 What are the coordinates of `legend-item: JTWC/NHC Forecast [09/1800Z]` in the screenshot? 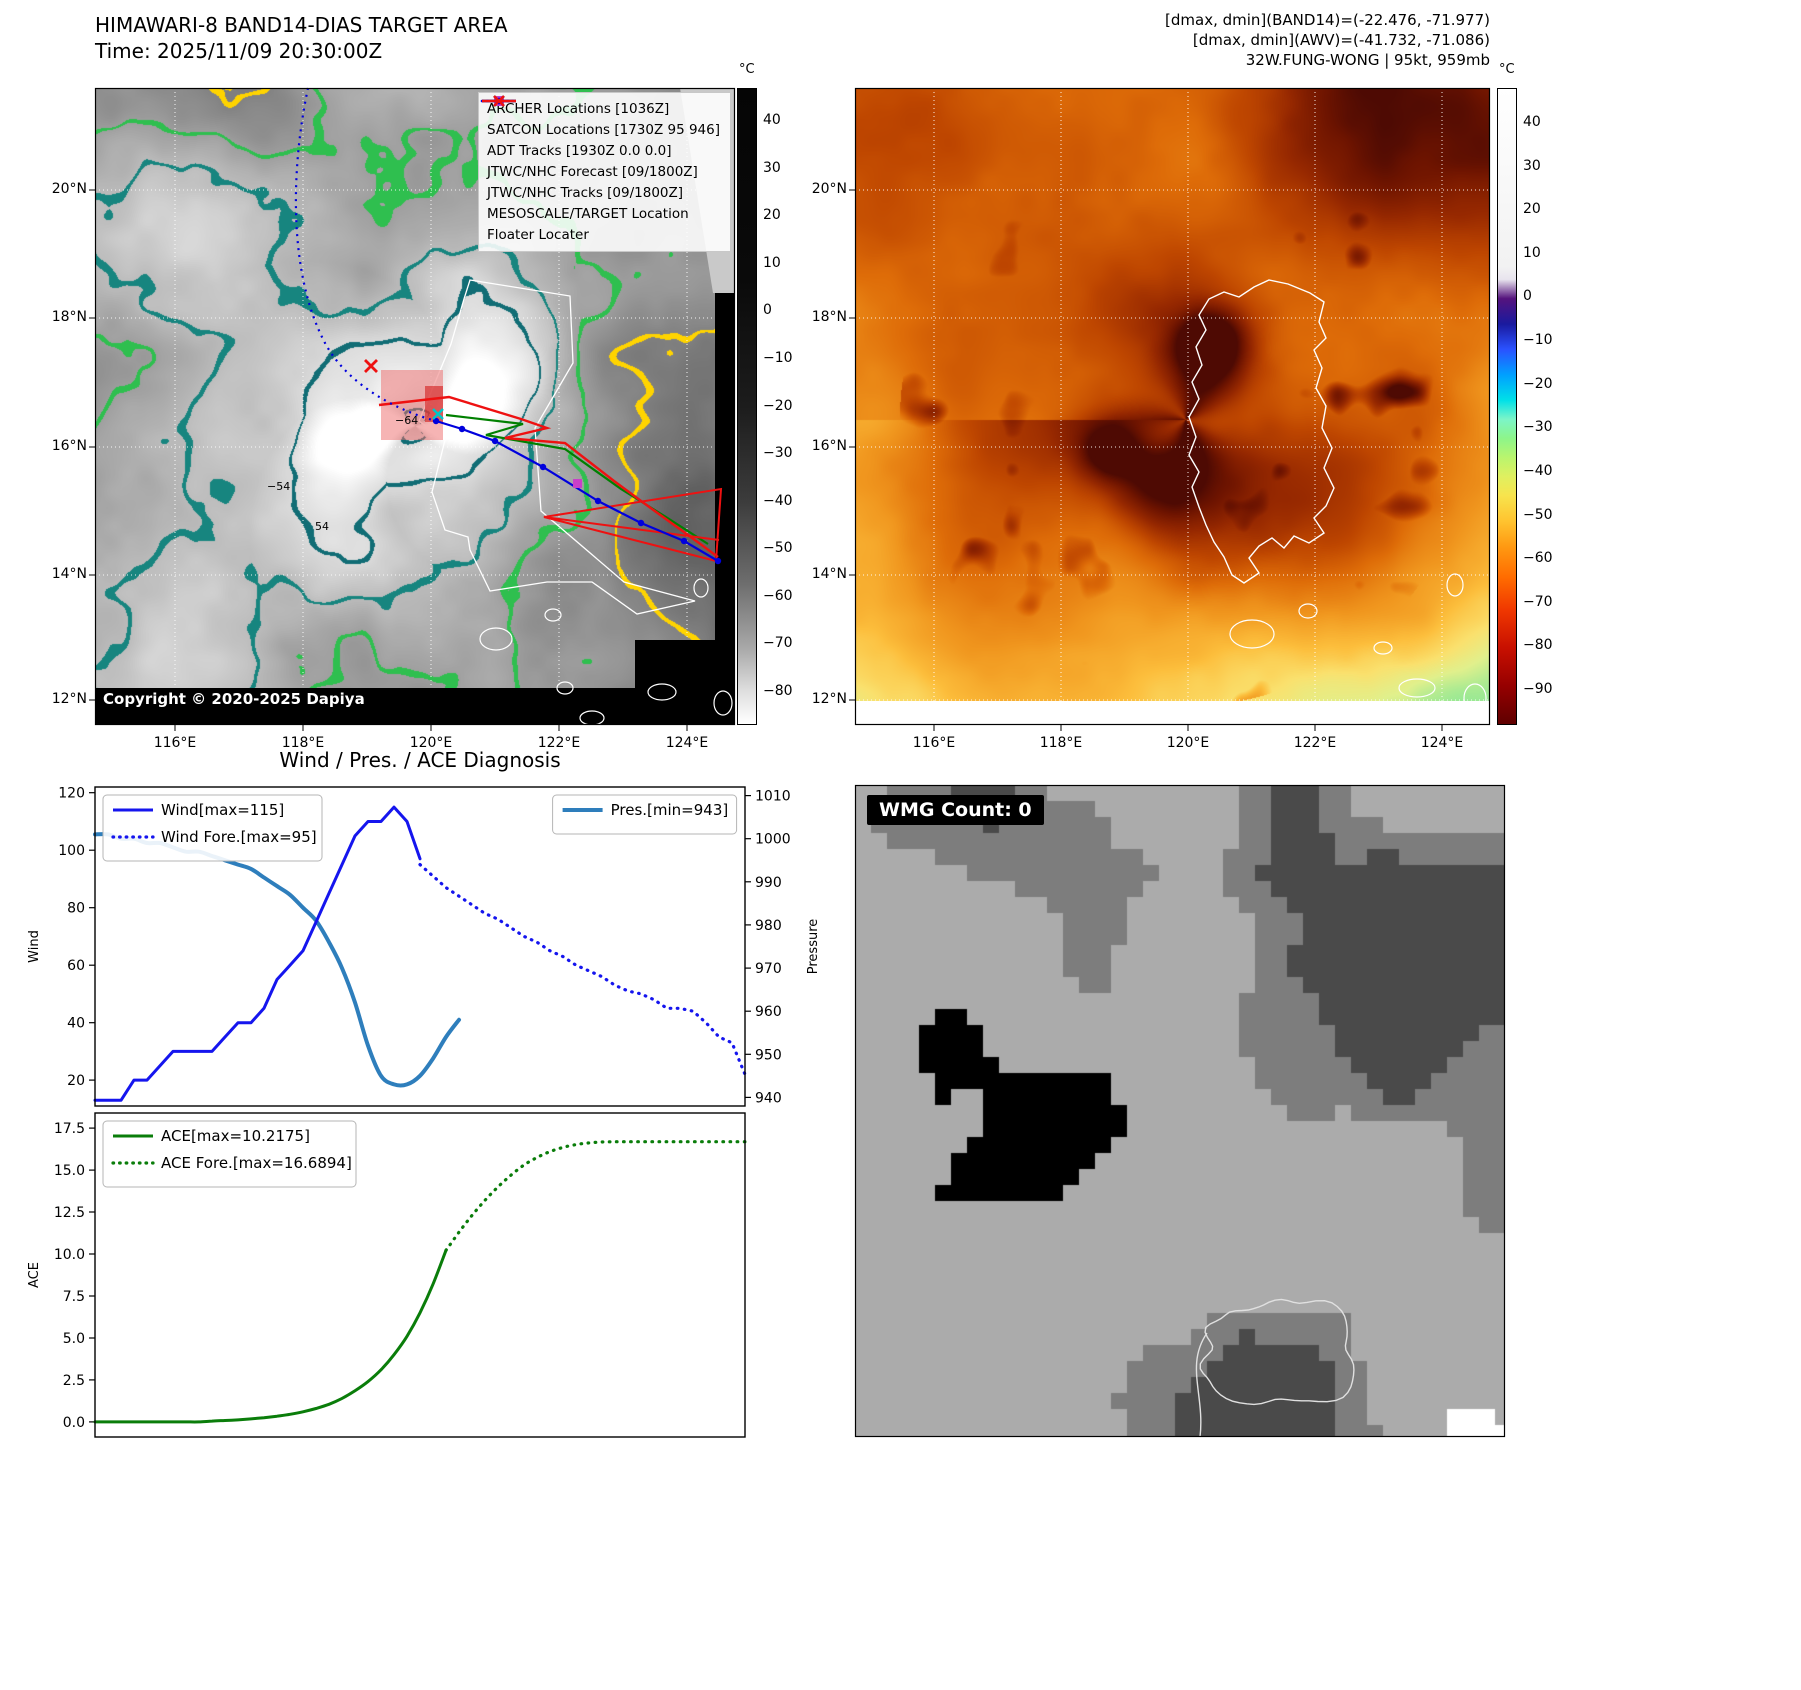 It's located at (600, 140).